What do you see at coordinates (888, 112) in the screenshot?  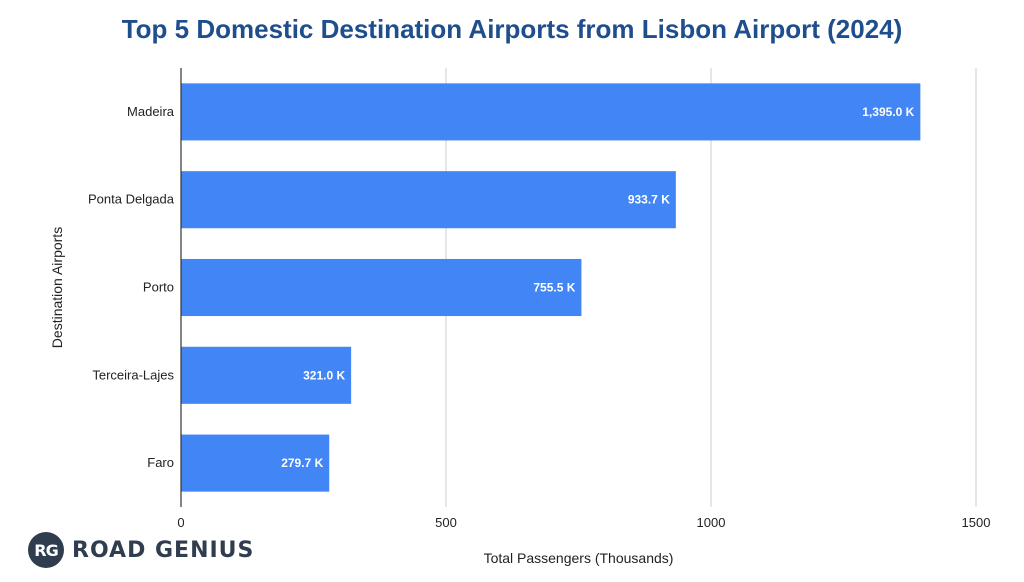 I see `data-label: 1,395.0 K` at bounding box center [888, 112].